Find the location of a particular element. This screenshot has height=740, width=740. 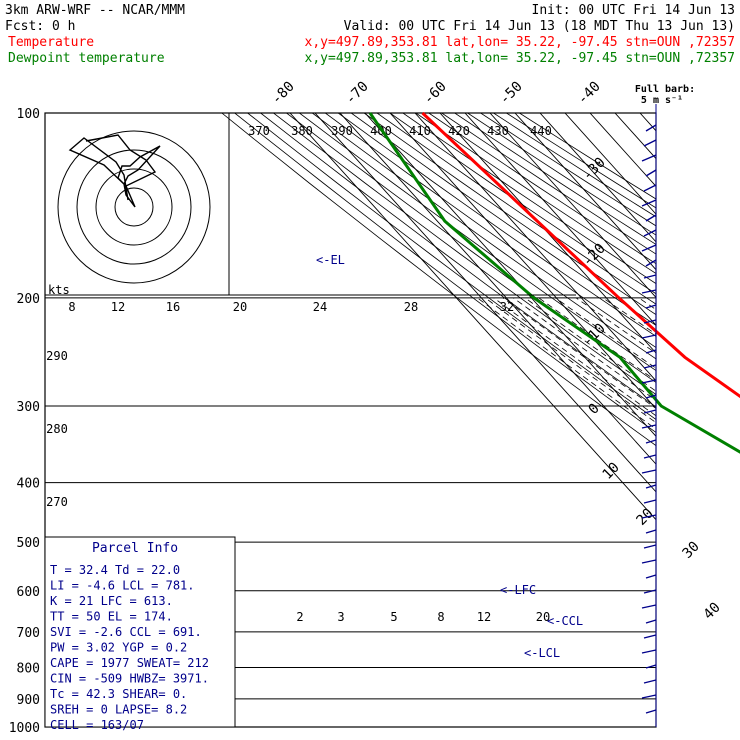

init-time: Init: 00 UTC Fri 14 Jun 13 is located at coordinates (634, 10).